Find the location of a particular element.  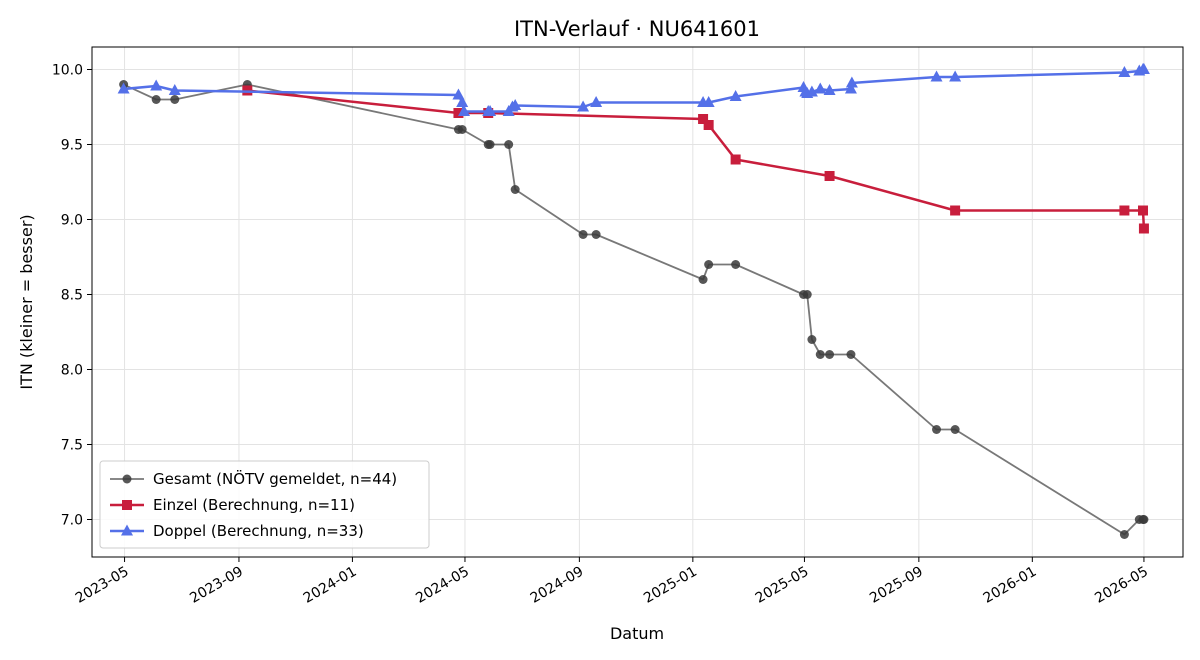

y-tick-label: 7.0 is located at coordinates (72, 521).